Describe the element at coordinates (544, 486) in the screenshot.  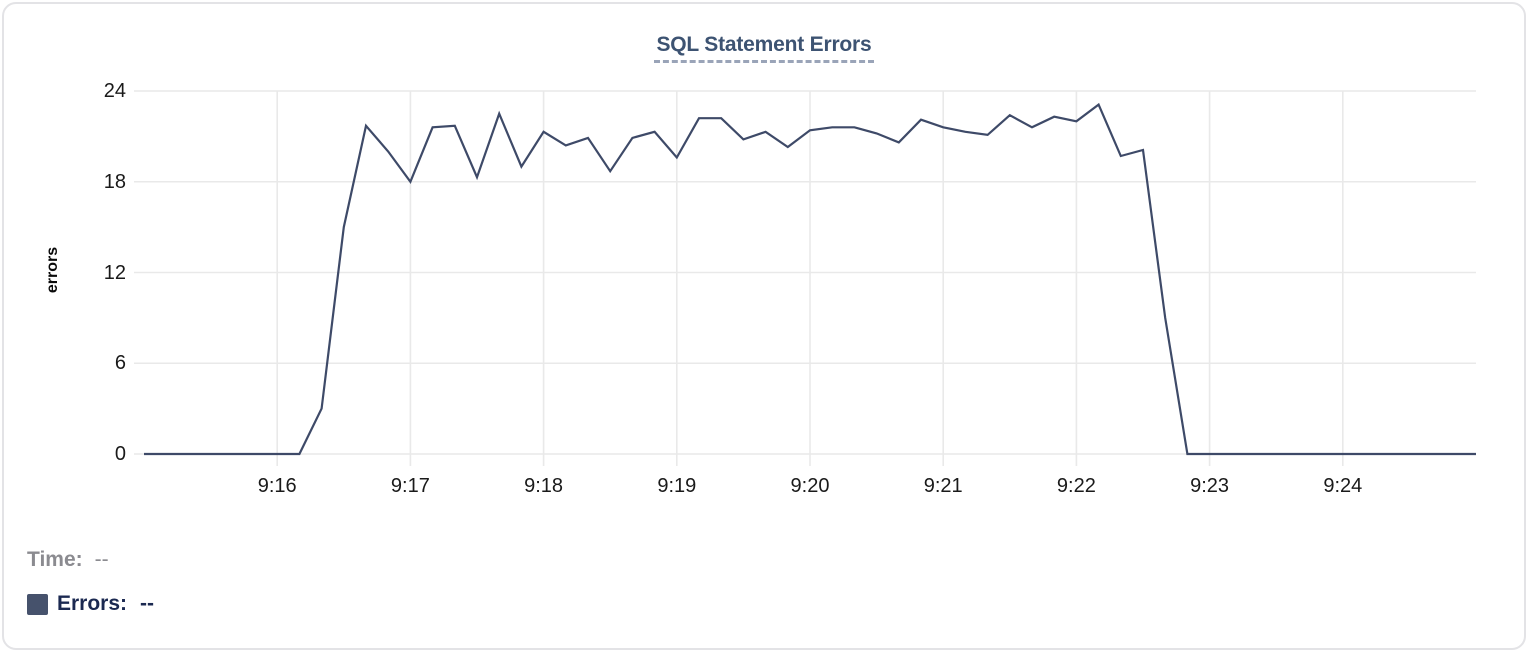
I see `x-tick-label: 9:18` at that location.